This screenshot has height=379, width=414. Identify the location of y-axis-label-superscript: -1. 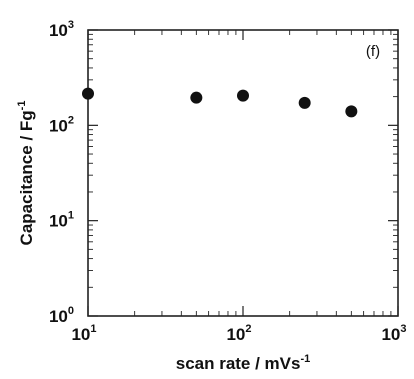
(22, 106).